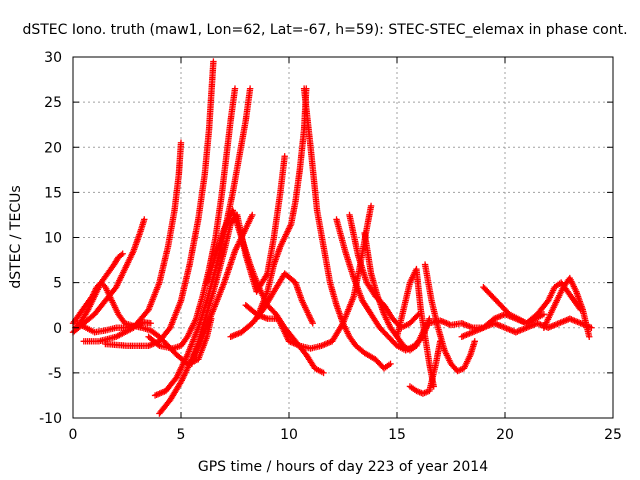 Image resolution: width=640 pixels, height=480 pixels. I want to click on y-tick-label: 5, so click(57, 284).